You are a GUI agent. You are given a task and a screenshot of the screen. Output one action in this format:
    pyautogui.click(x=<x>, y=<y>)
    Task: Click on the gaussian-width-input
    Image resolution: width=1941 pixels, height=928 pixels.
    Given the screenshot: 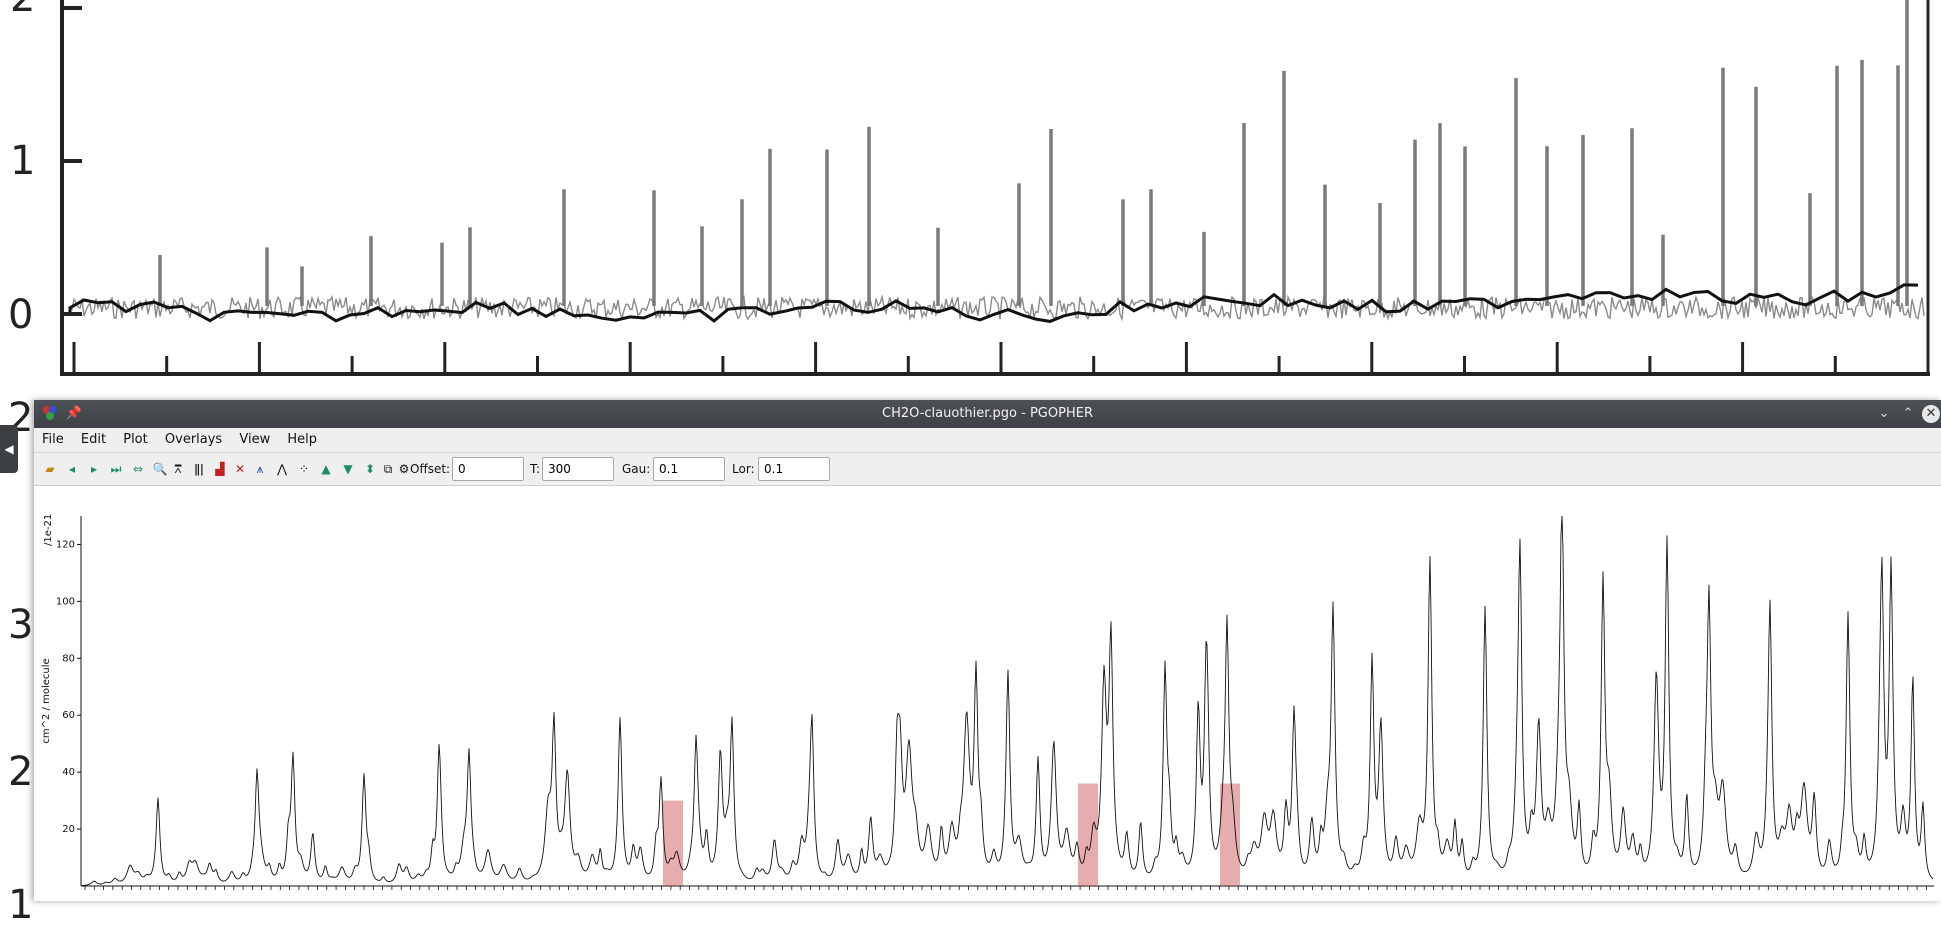 What is the action you would take?
    pyautogui.click(x=689, y=469)
    